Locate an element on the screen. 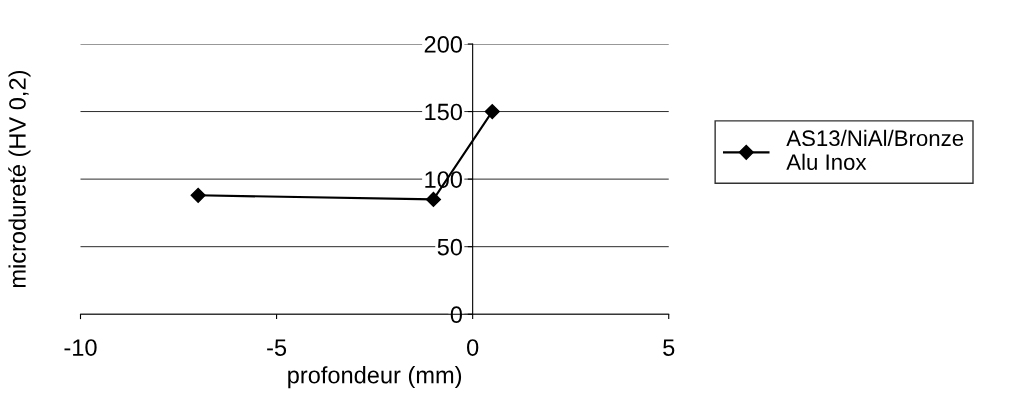 This screenshot has height=419, width=1032. x-tick-label: 0 is located at coordinates (473, 347).